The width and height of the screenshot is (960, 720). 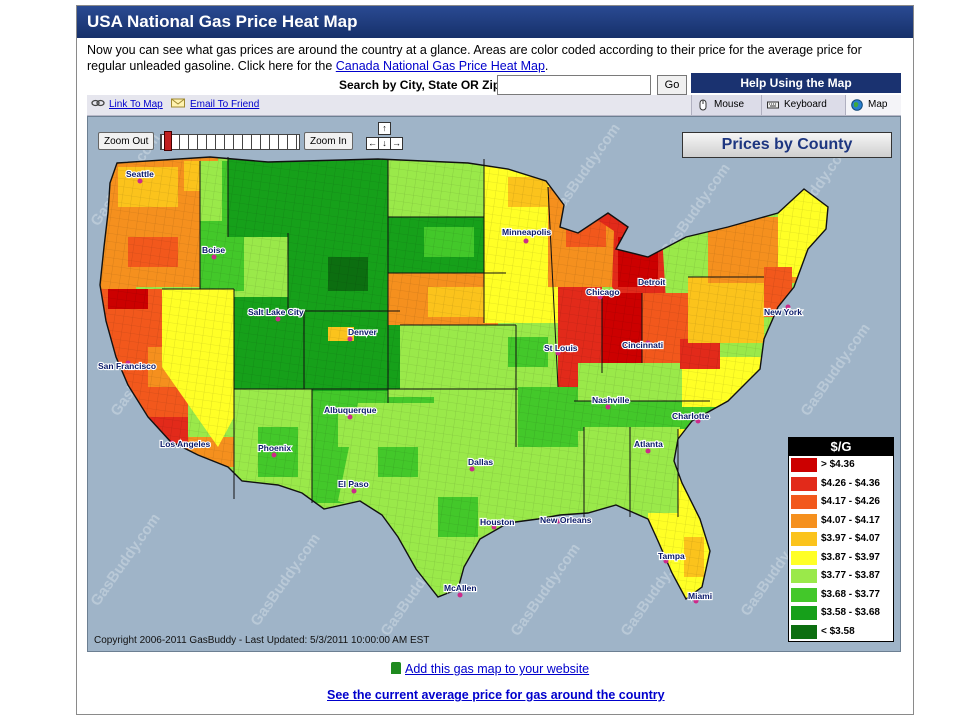 What do you see at coordinates (850, 557) in the screenshot?
I see `legend-label: $3.87 - $3.97` at bounding box center [850, 557].